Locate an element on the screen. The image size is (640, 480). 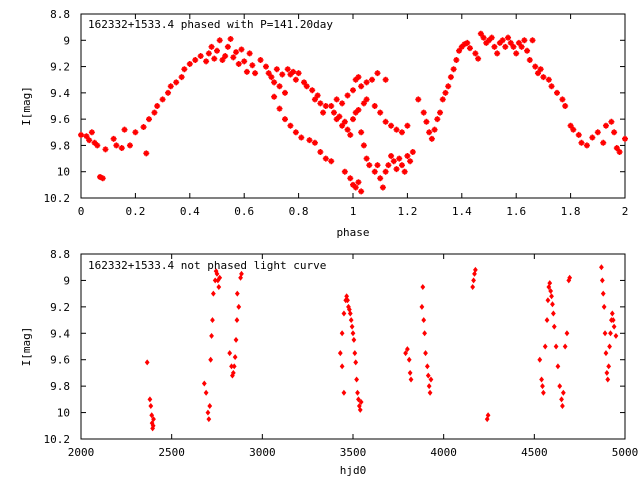
x-tick-label: 0.4 is located at coordinates (190, 211).